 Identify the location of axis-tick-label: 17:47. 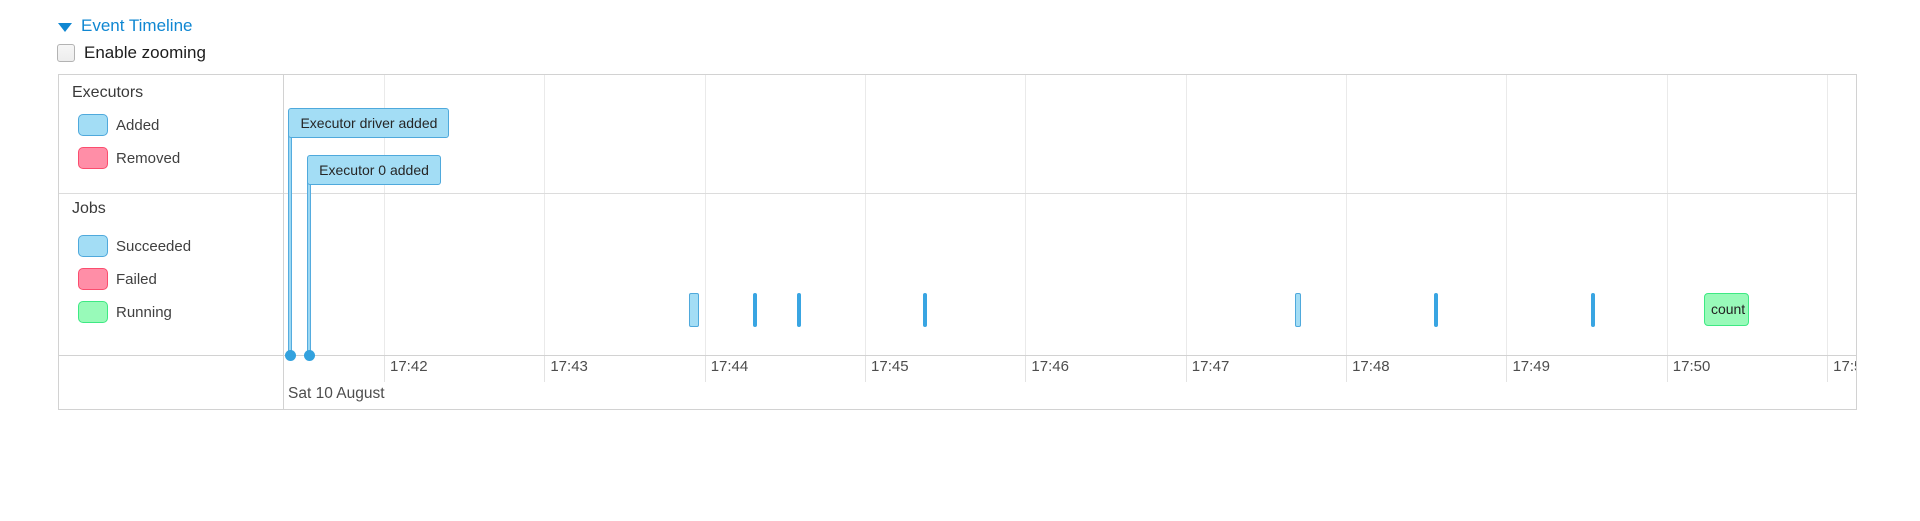
(1210, 366).